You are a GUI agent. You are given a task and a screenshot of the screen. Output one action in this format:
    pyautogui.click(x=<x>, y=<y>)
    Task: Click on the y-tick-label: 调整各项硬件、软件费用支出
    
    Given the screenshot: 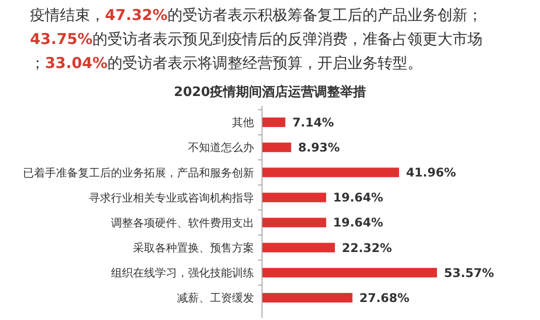 What is the action you would take?
    pyautogui.click(x=182, y=223)
    